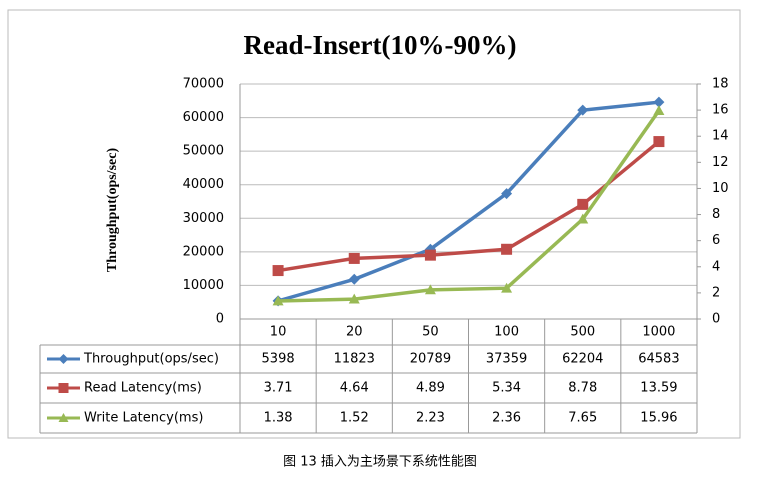 This screenshot has width=761, height=481. Describe the element at coordinates (203, 251) in the screenshot. I see `y-tick-label: 20000` at that location.